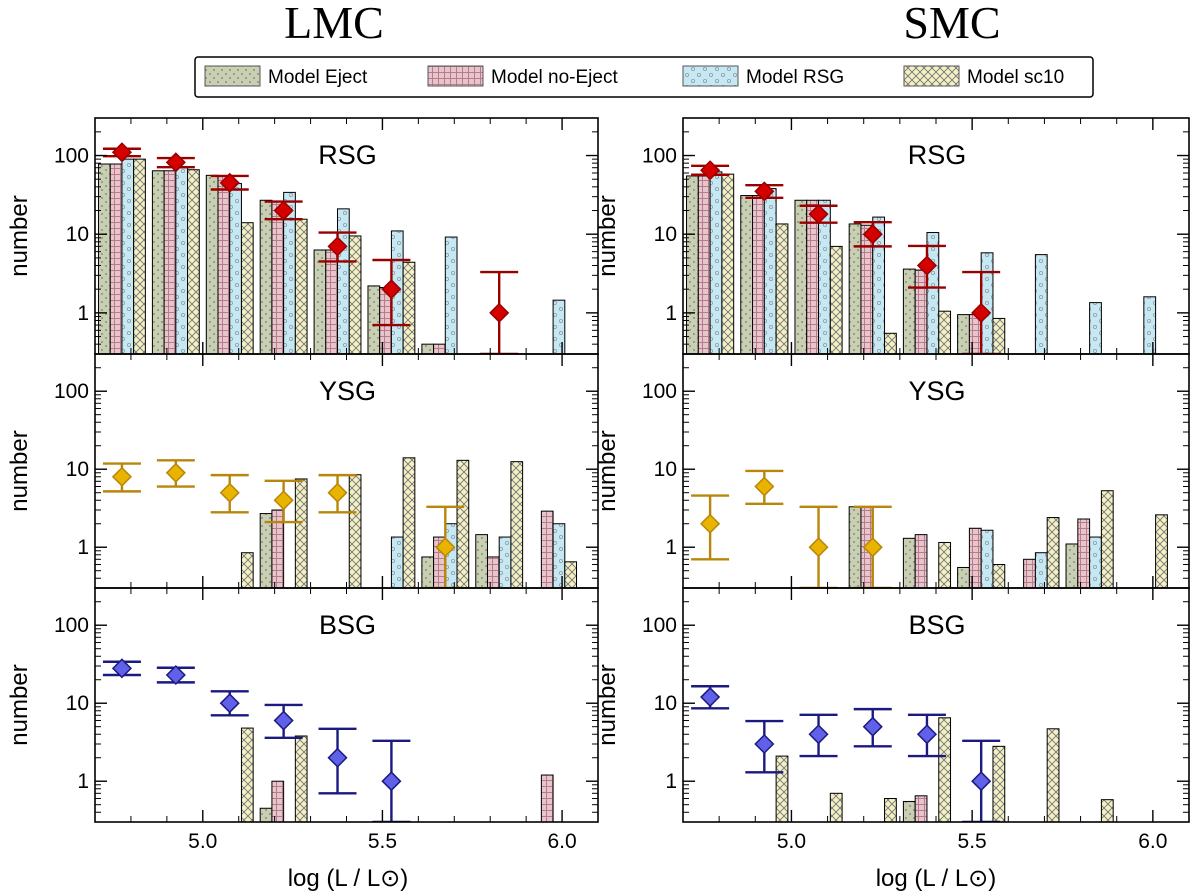  I want to click on panel-smc-rsg-ytick-label: 10, so click(665, 234).